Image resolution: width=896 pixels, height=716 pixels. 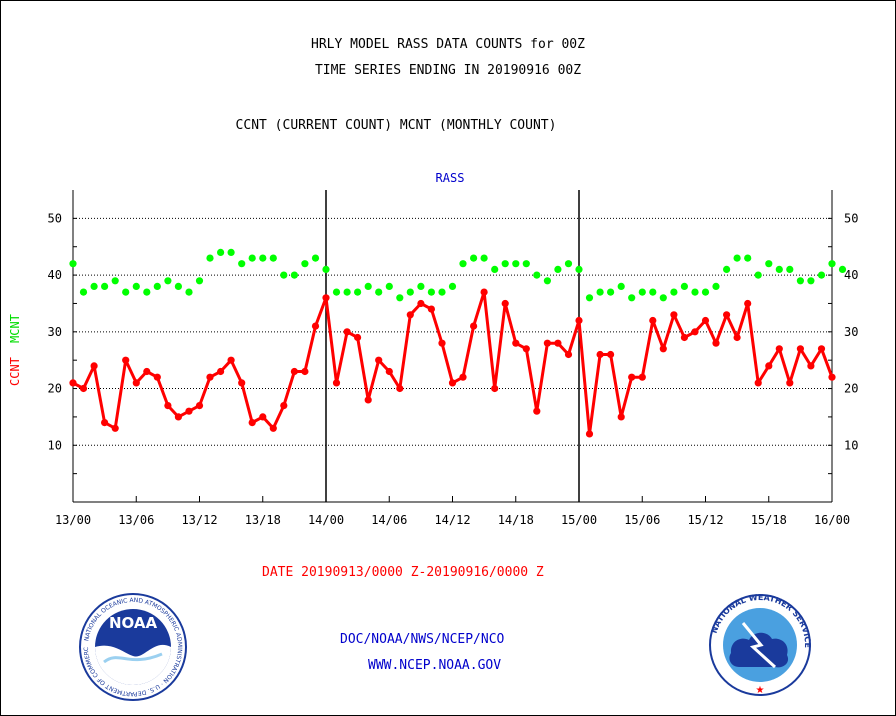 What do you see at coordinates (199, 520) in the screenshot?
I see `xtick-label-2: 13/12` at bounding box center [199, 520].